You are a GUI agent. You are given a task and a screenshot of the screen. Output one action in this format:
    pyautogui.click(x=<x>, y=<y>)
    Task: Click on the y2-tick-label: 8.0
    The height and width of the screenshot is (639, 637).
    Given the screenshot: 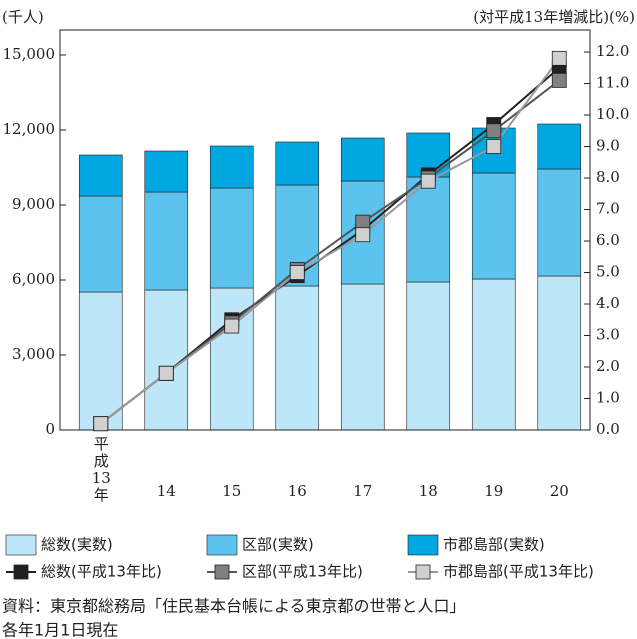 What is the action you would take?
    pyautogui.click(x=608, y=177)
    